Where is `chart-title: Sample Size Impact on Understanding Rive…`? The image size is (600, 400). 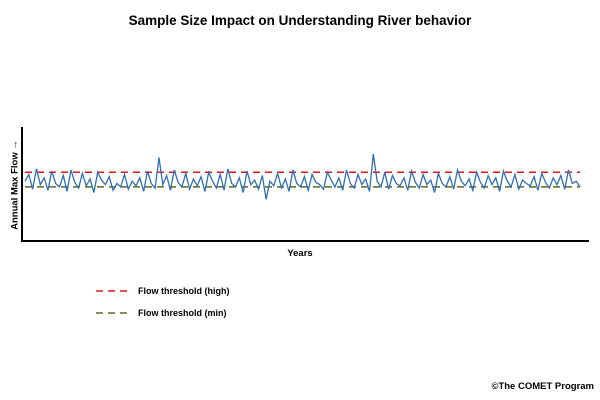
chart-title: Sample Size Impact on Understanding Rive… is located at coordinates (300, 20).